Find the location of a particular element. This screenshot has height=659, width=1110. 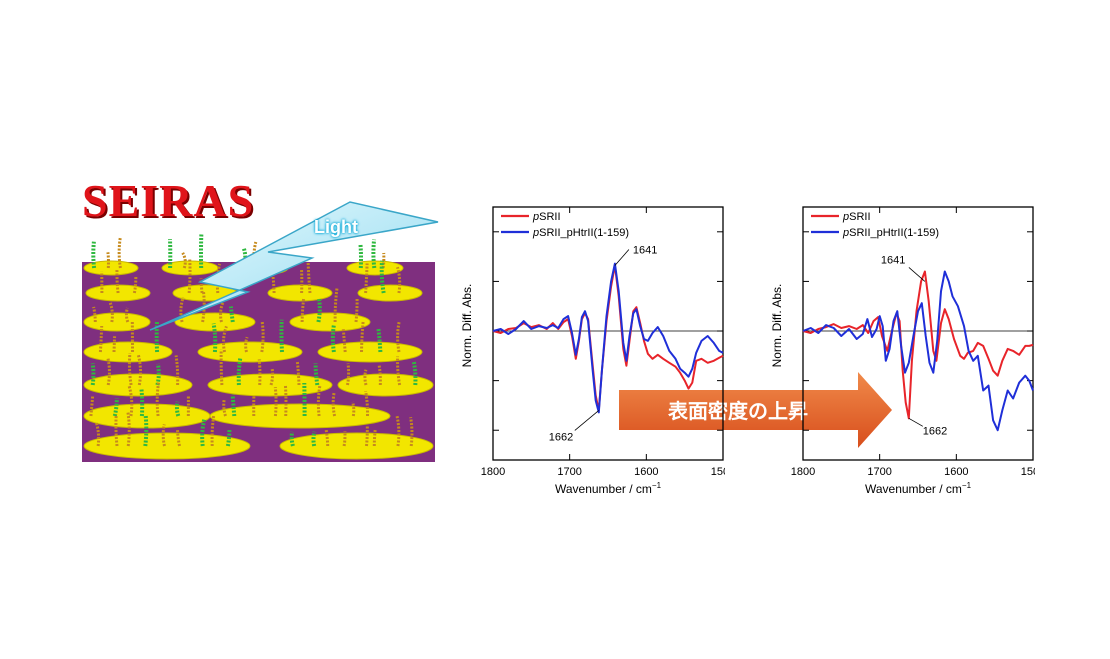

plot-frame is located at coordinates (608, 333).